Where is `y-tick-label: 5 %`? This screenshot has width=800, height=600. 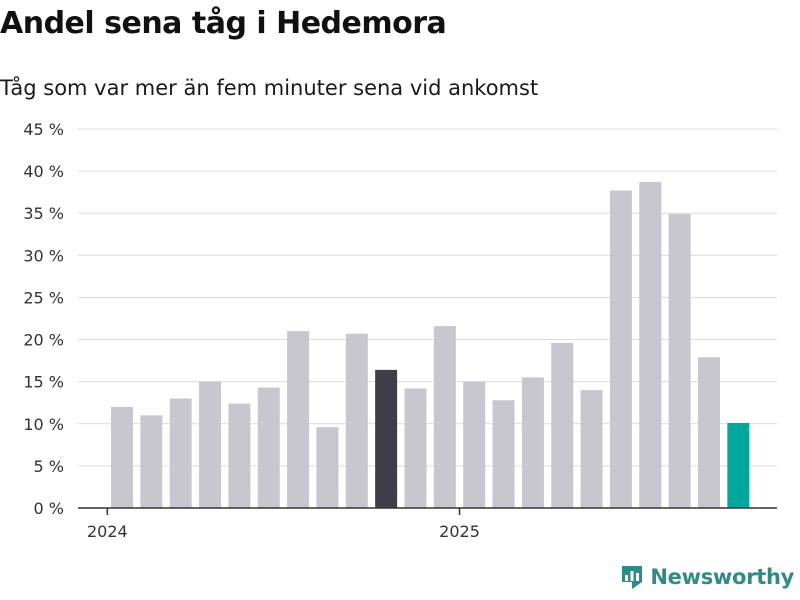 y-tick-label: 5 % is located at coordinates (49, 466).